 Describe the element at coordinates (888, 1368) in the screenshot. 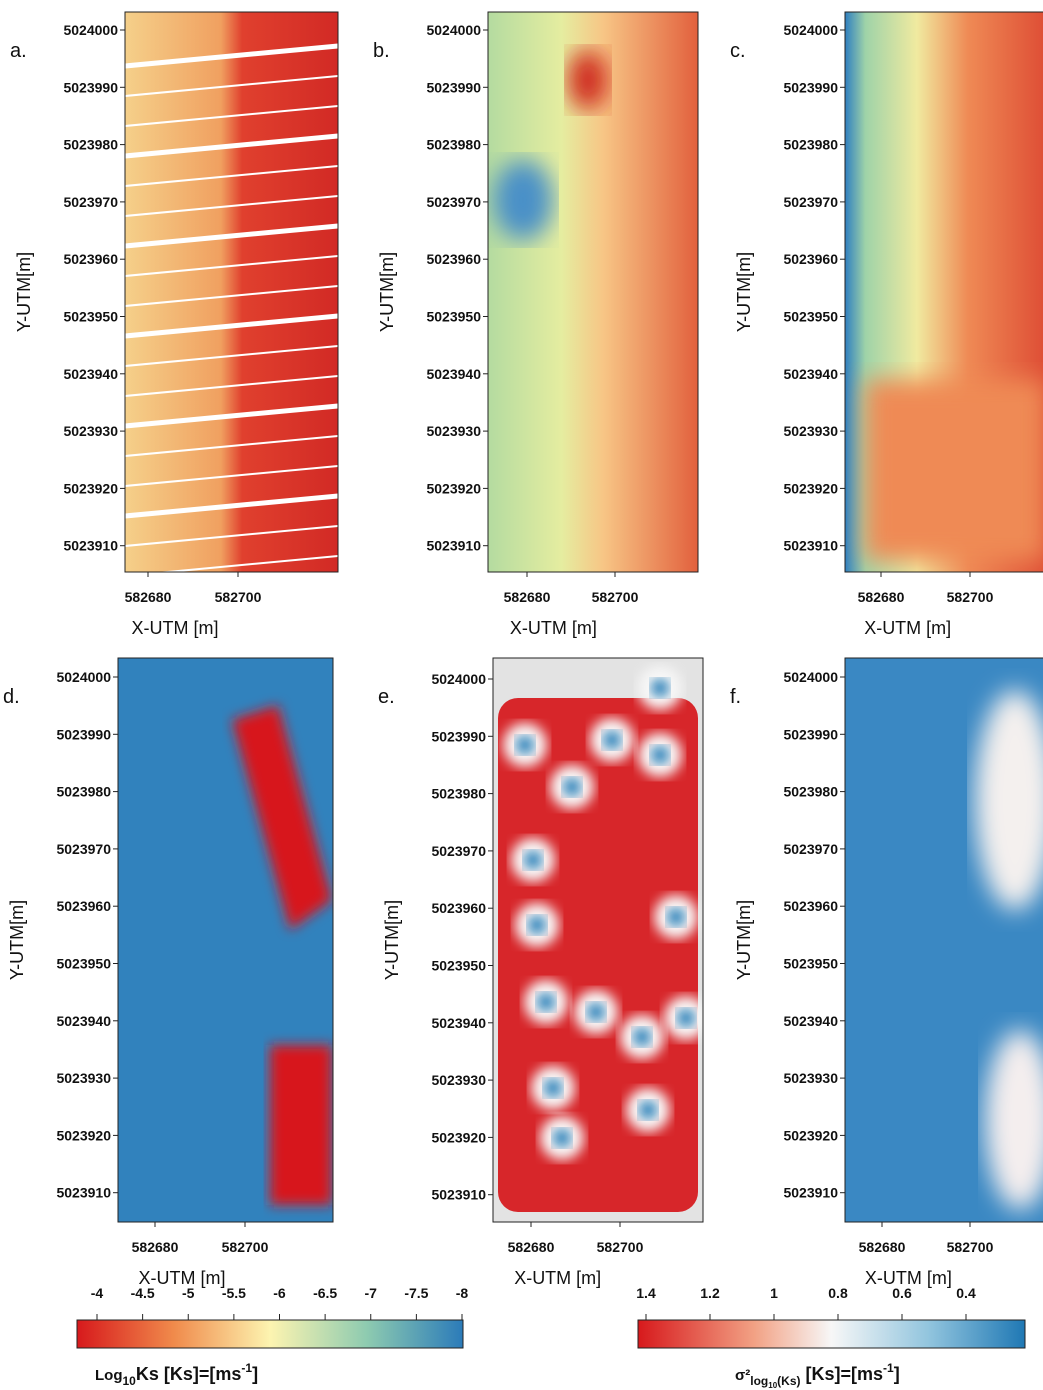

I see `label-part: -1` at that location.